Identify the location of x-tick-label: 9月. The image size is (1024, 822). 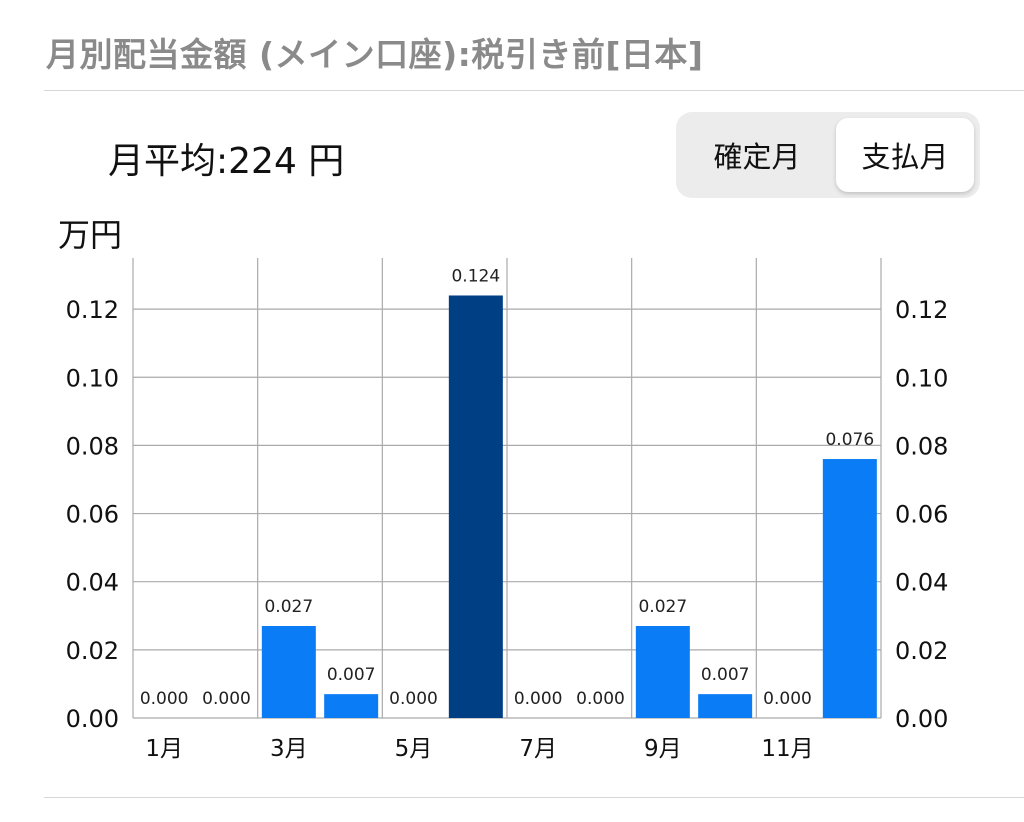
(663, 749).